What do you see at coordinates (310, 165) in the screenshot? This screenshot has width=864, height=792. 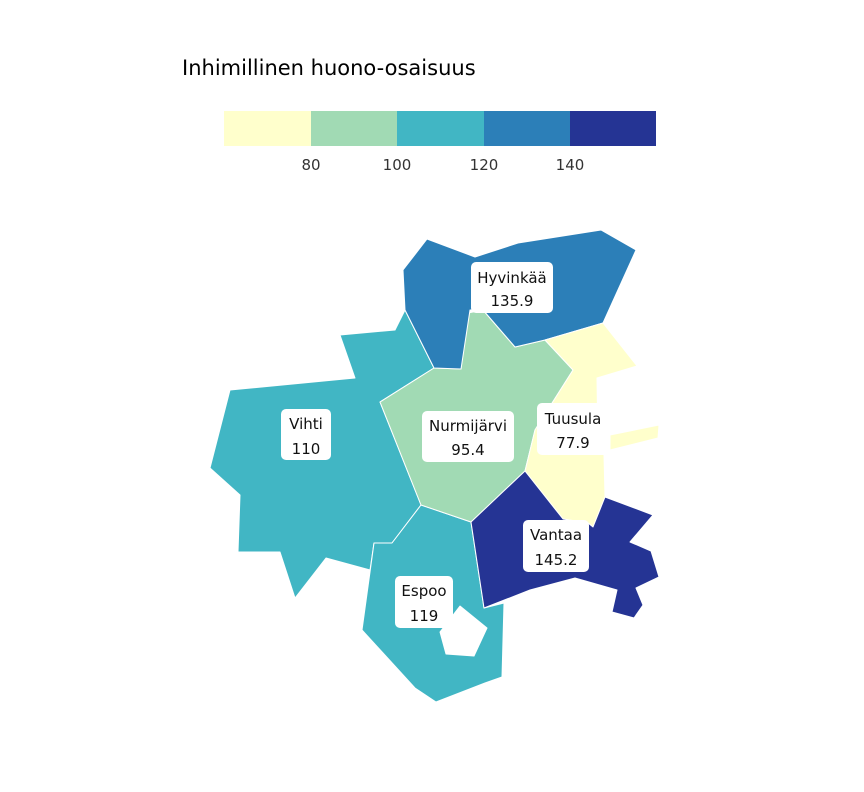 I see `legend-tick-80: 80` at bounding box center [310, 165].